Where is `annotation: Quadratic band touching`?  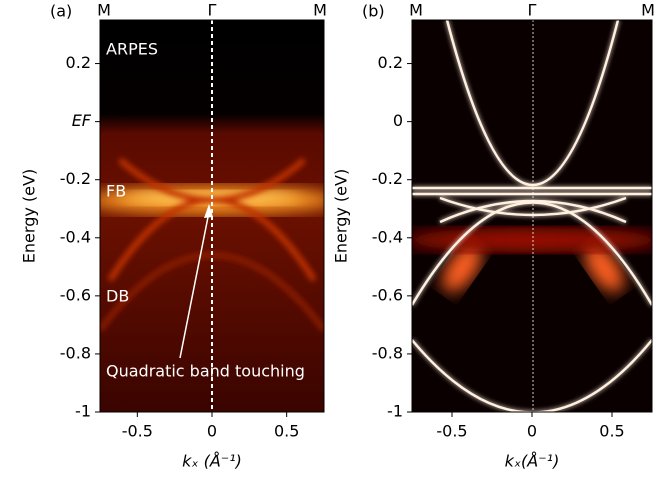
annotation: Quadratic band touching is located at coordinates (205, 371).